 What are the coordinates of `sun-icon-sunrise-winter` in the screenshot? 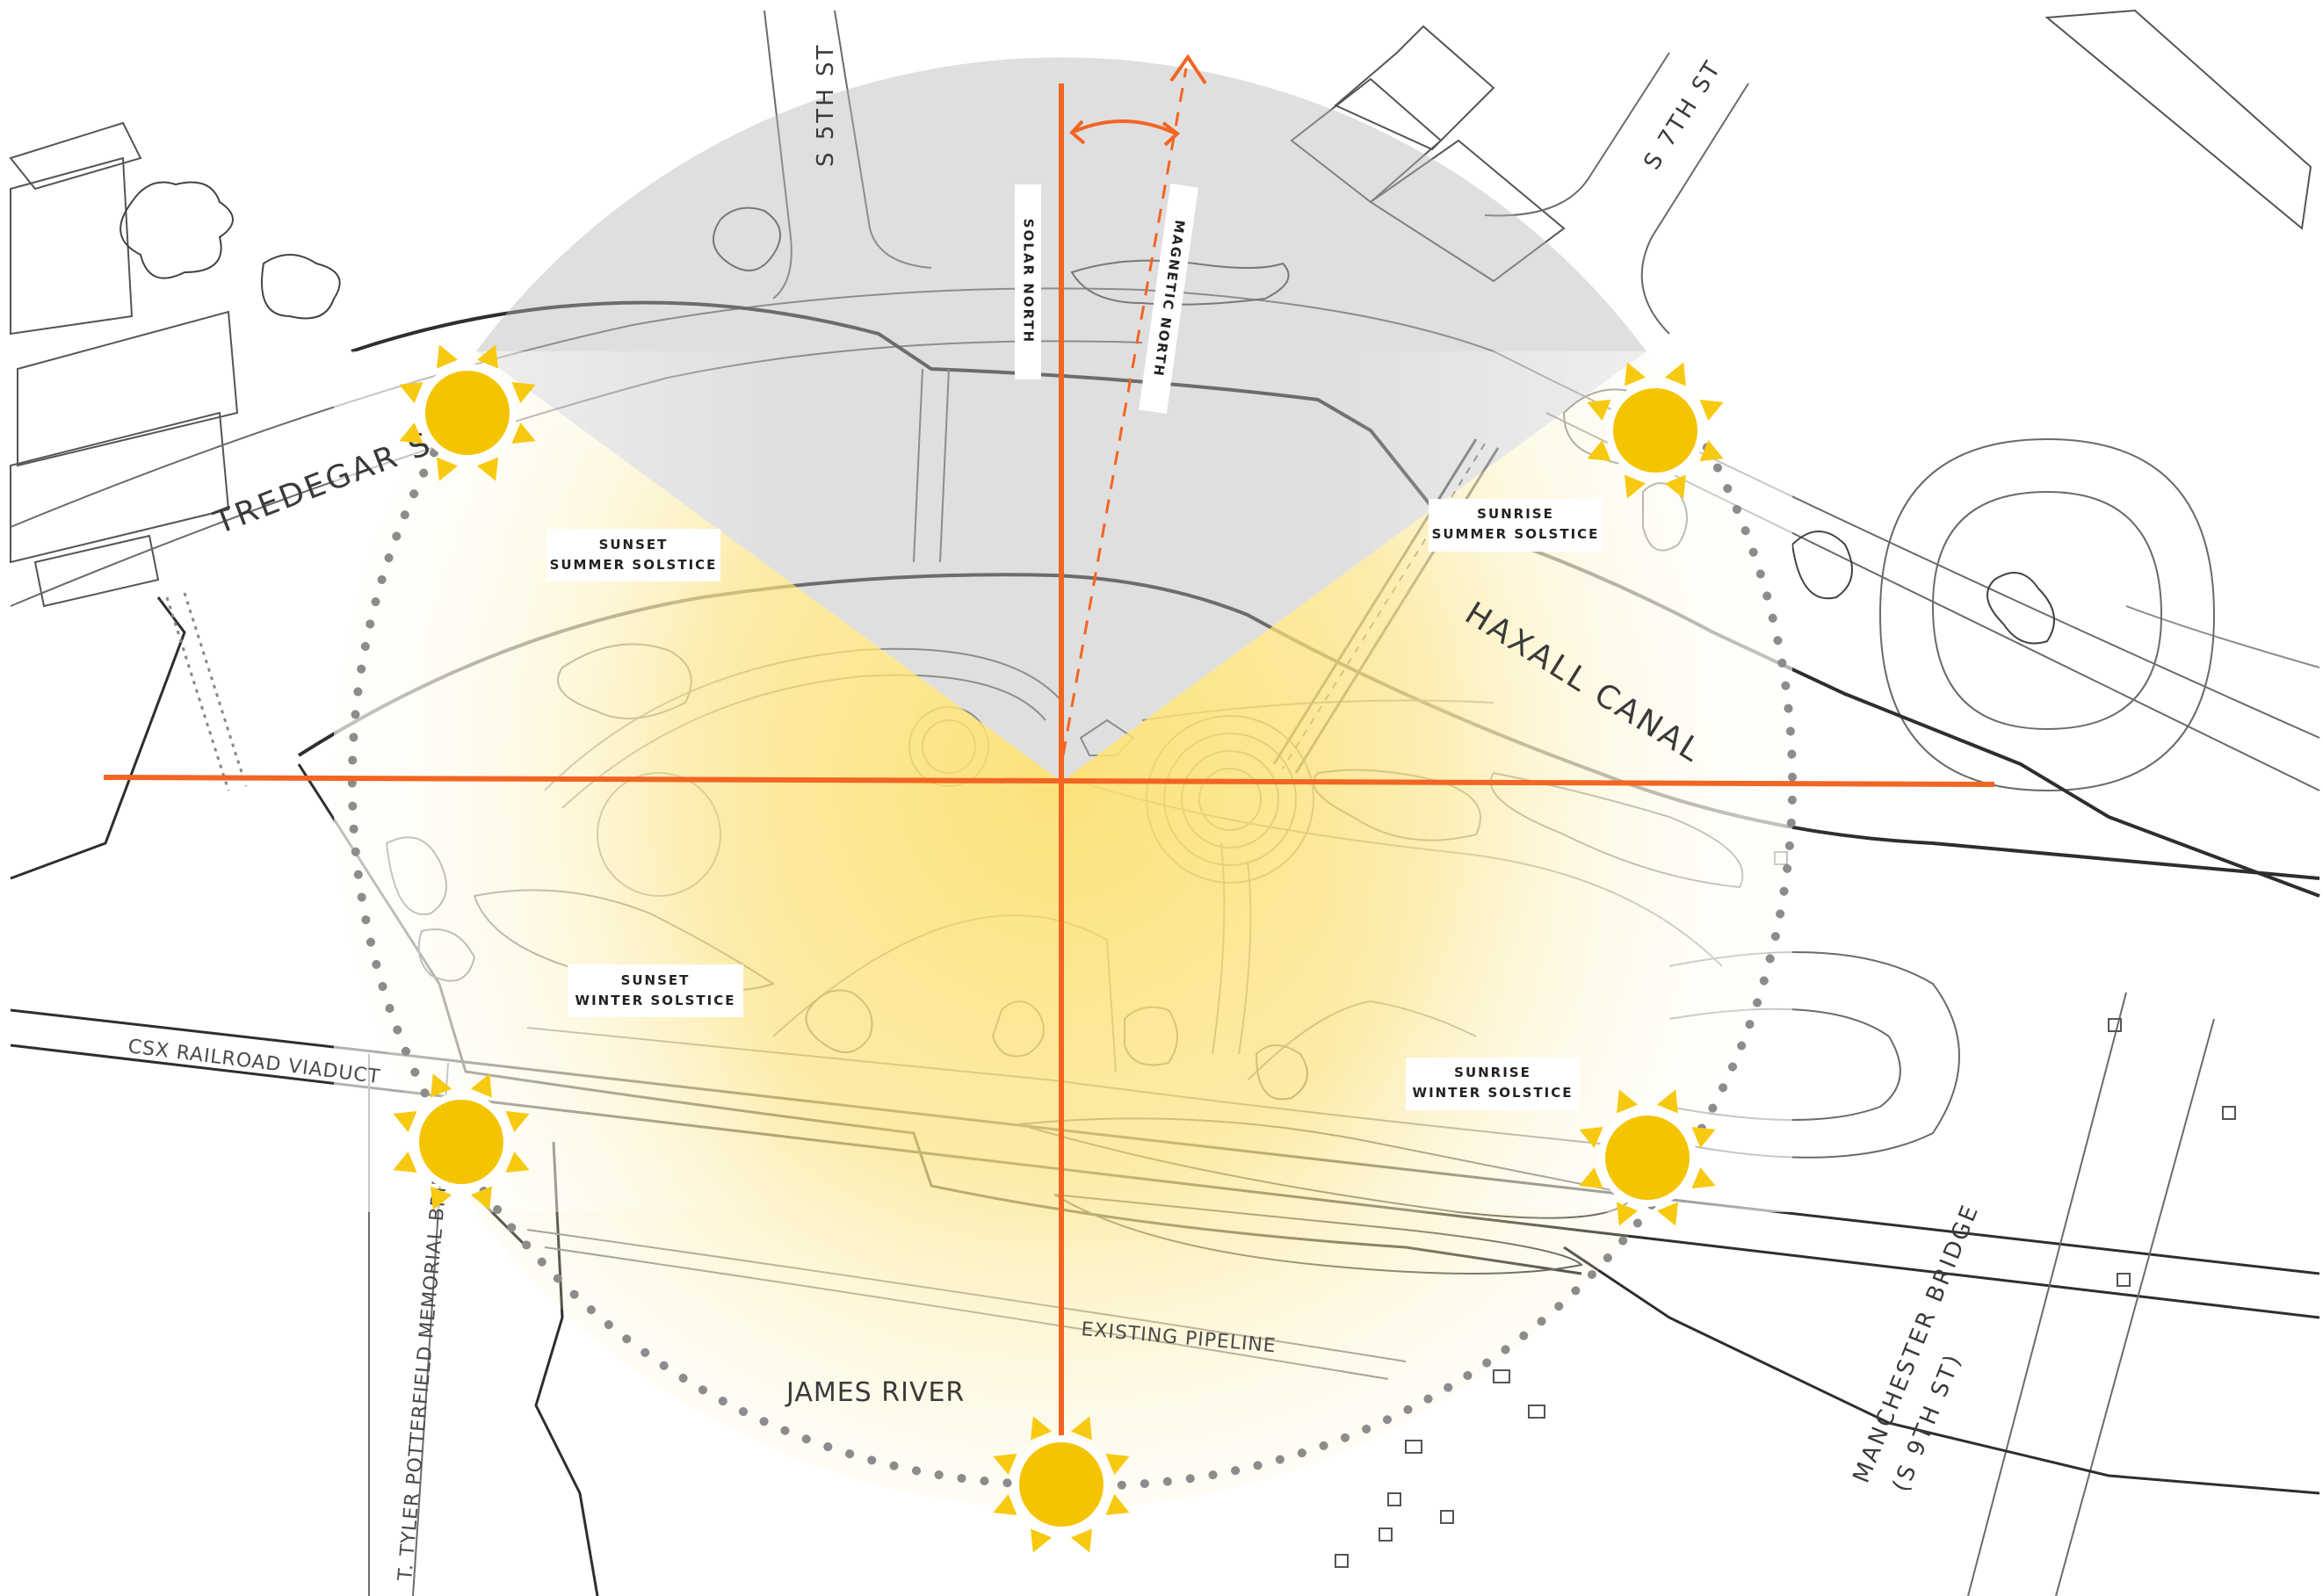 It's located at (1648, 1157).